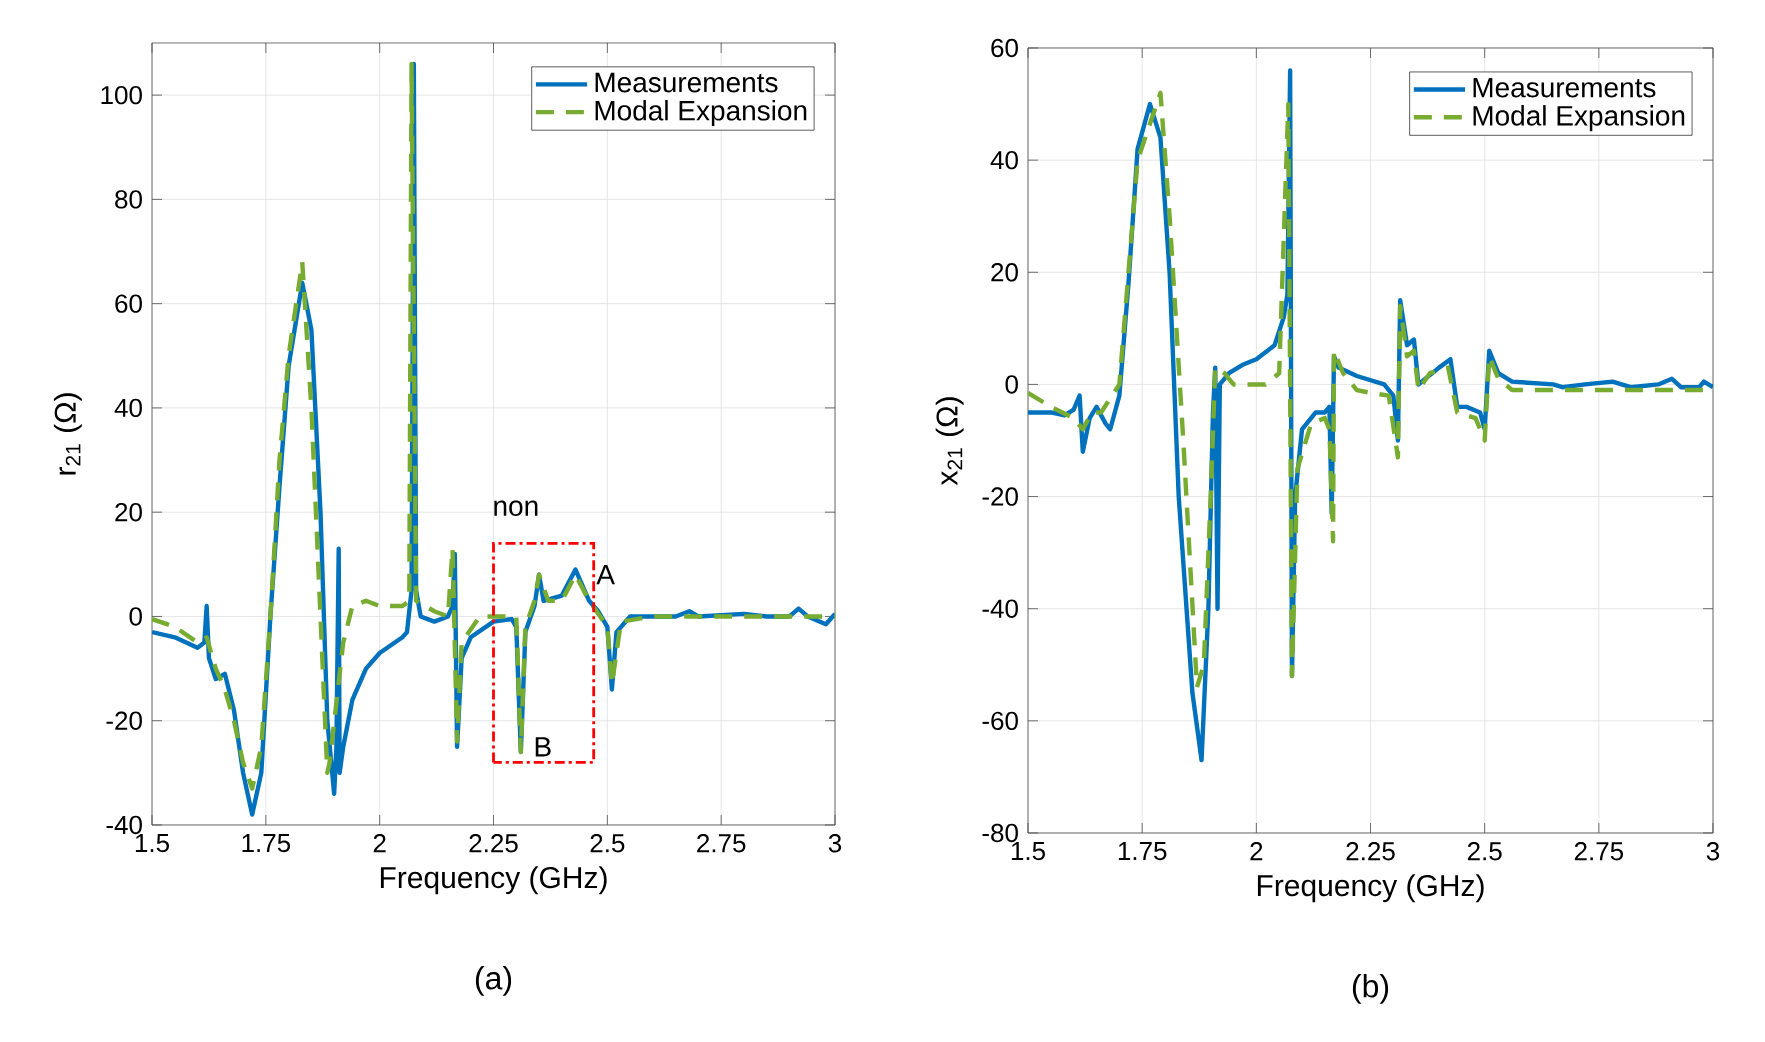  What do you see at coordinates (67, 434) in the screenshot?
I see `y-axis-title: r$_{21}$ (Ω)` at bounding box center [67, 434].